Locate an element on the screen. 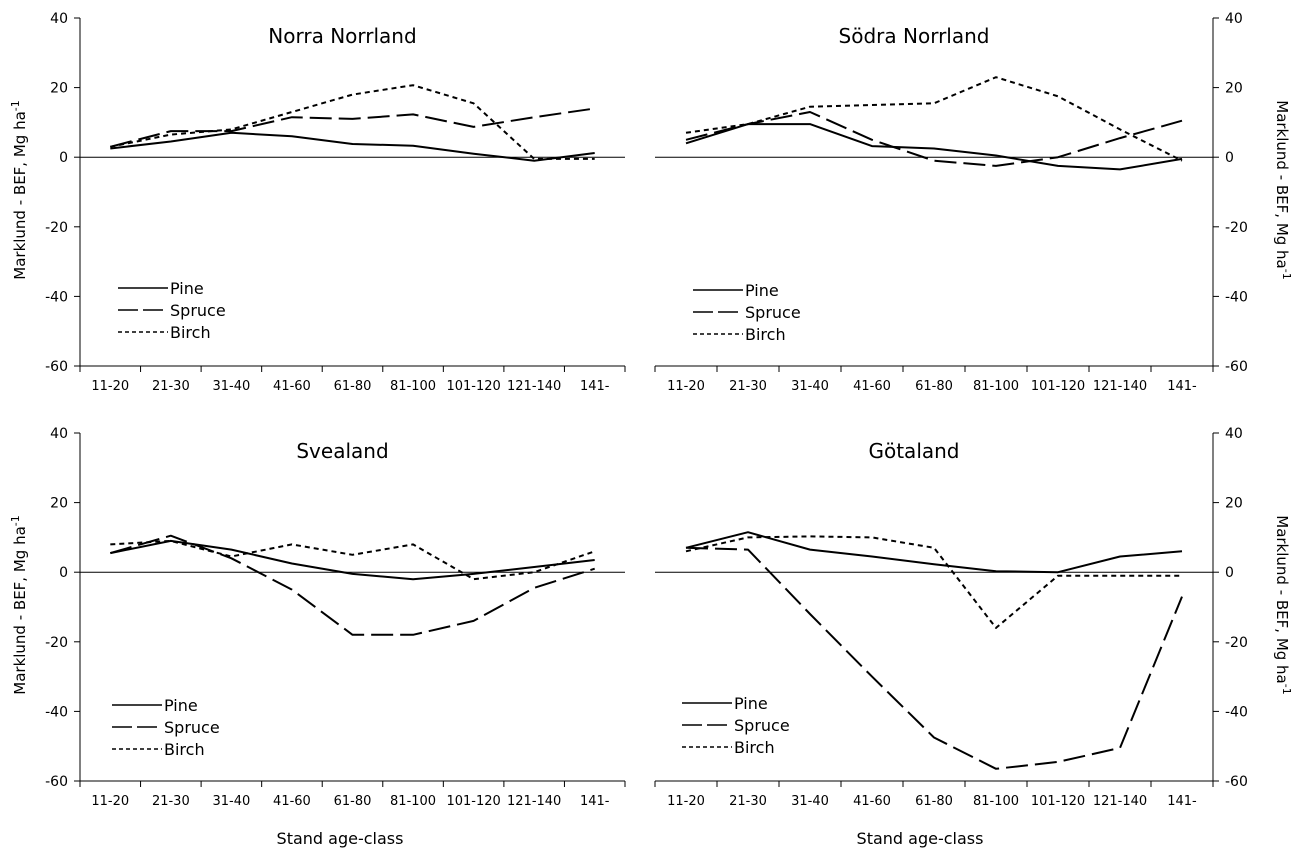  panel-title: Götaland is located at coordinates (913, 451).